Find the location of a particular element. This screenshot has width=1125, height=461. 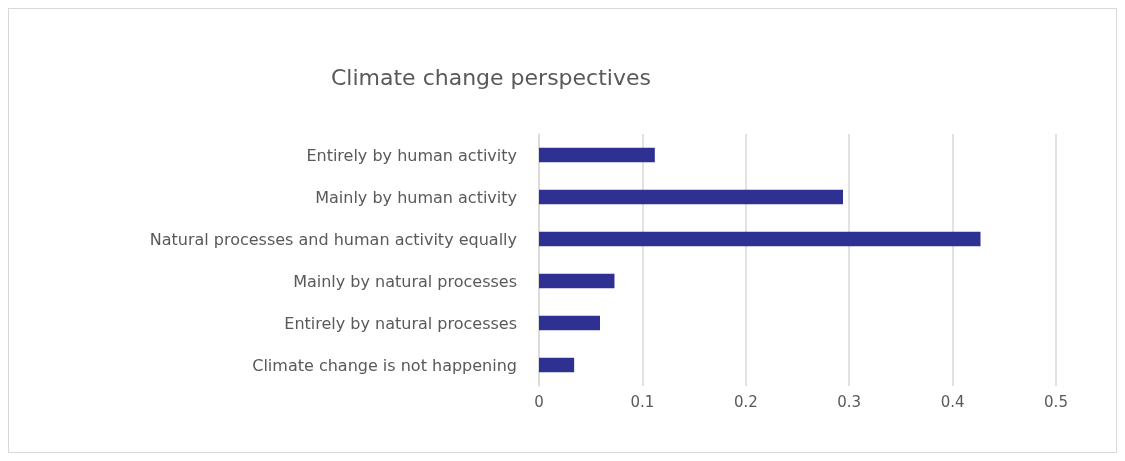

x-tick-label: 0.5 is located at coordinates (1056, 401).